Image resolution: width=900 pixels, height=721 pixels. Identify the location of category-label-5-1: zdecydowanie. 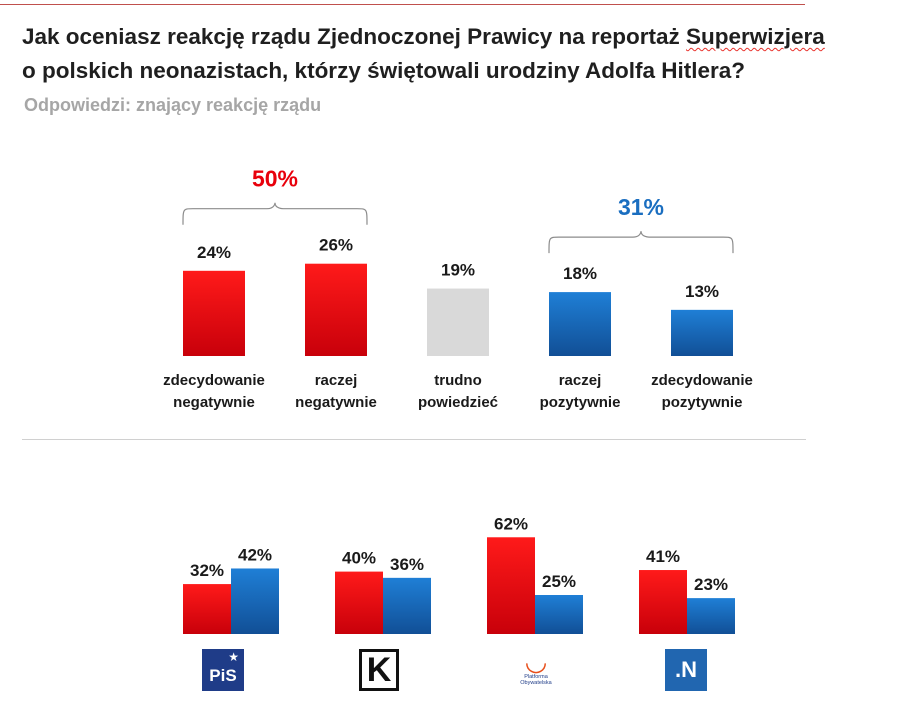
(702, 380).